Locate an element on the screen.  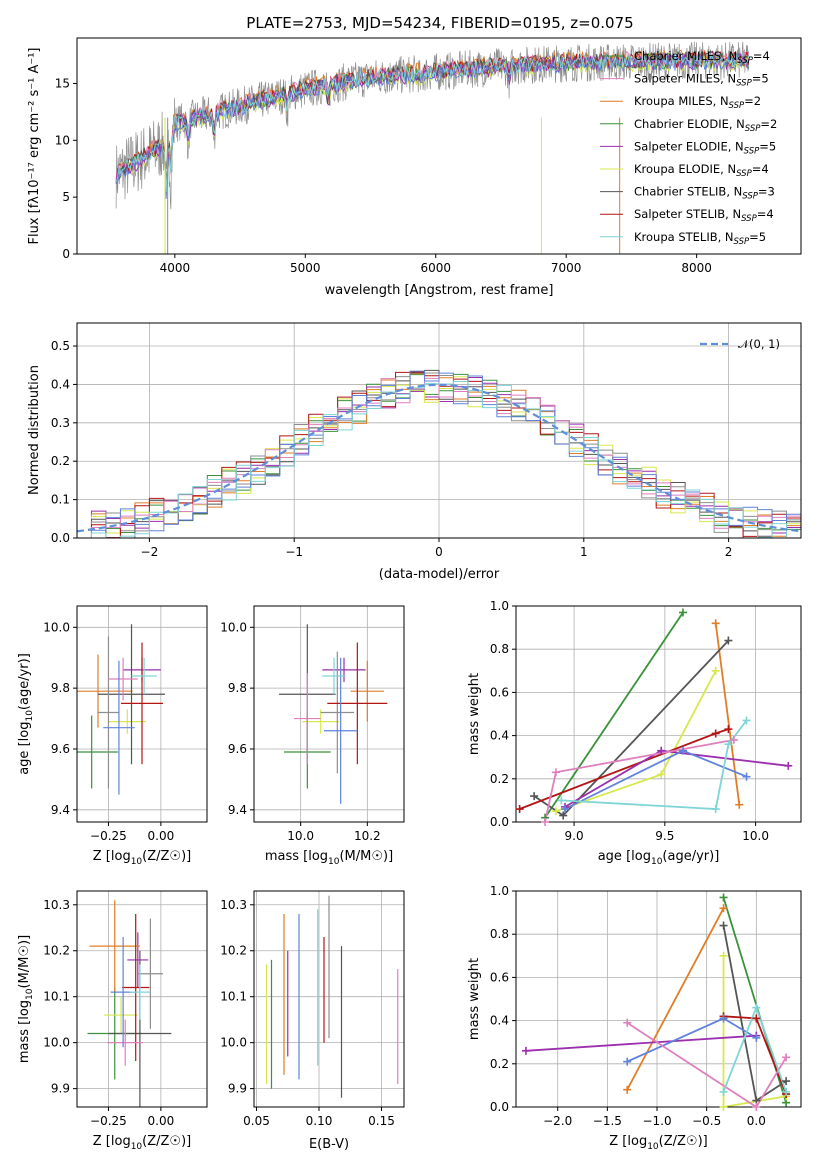
legend-label: Chabrier STELIB, NSSP=3 is located at coordinates (704, 193).